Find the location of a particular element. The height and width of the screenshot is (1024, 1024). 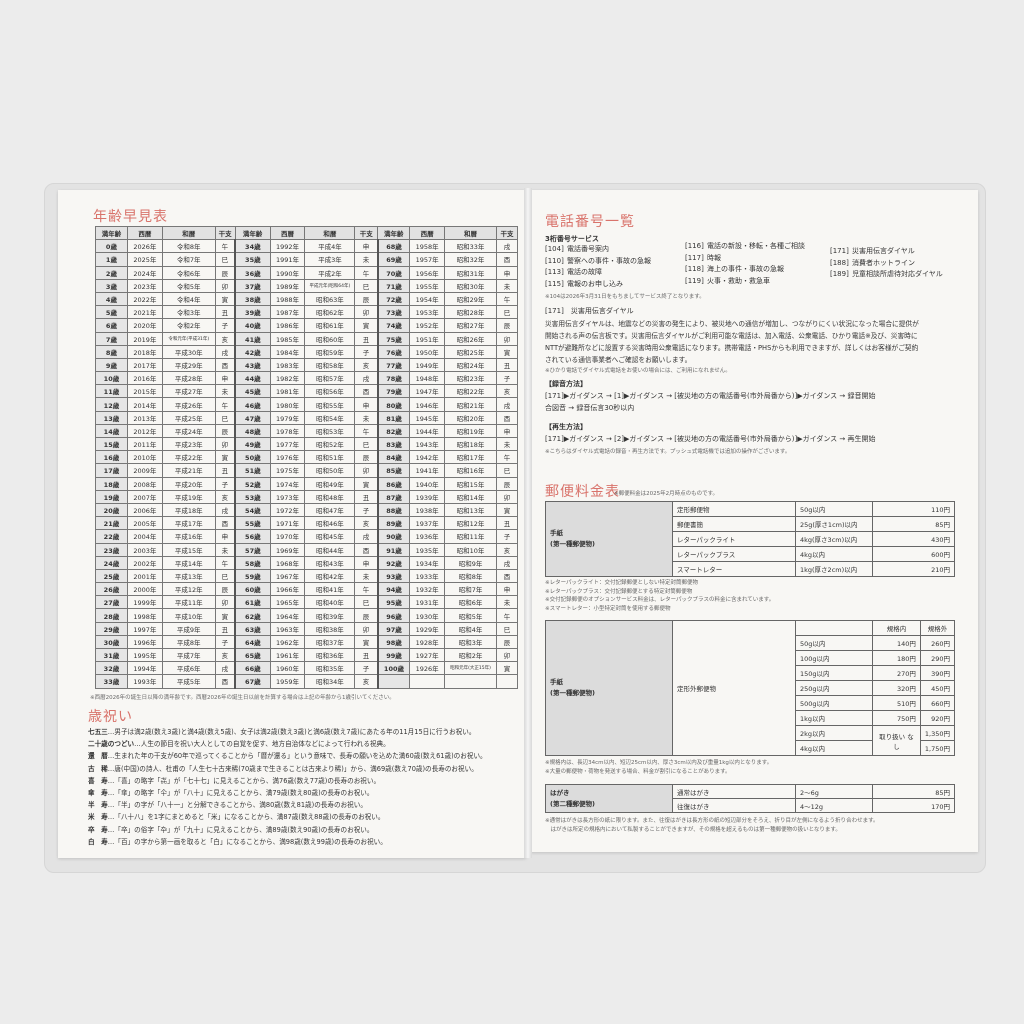

age-cell: 96歳 is located at coordinates (393, 615).